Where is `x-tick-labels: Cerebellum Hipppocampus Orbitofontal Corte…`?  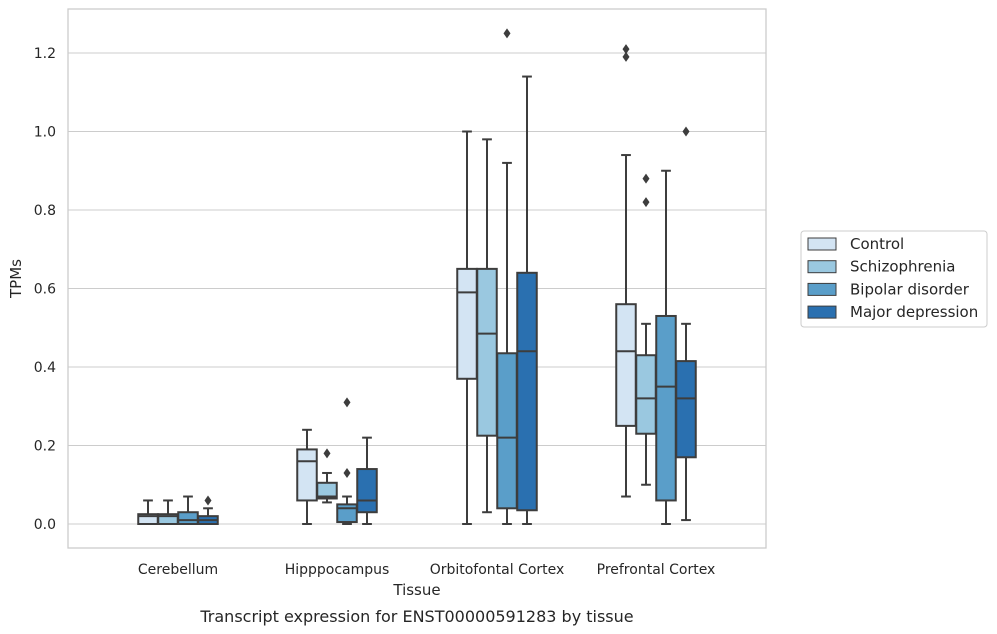 x-tick-labels: Cerebellum Hipppocampus Orbitofontal Corte… is located at coordinates (426, 570).